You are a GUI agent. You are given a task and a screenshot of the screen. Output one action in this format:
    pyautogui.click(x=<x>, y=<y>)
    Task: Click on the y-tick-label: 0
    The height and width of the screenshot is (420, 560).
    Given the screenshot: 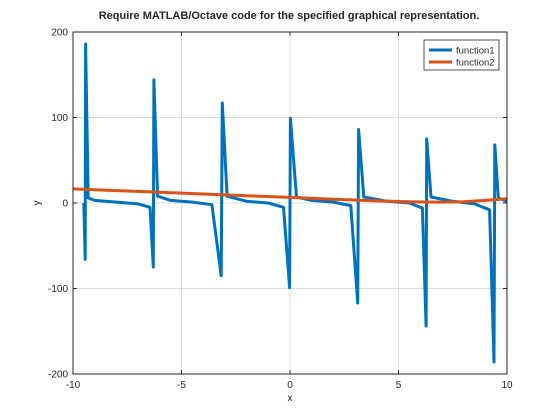 What is the action you would take?
    pyautogui.click(x=65, y=204)
    